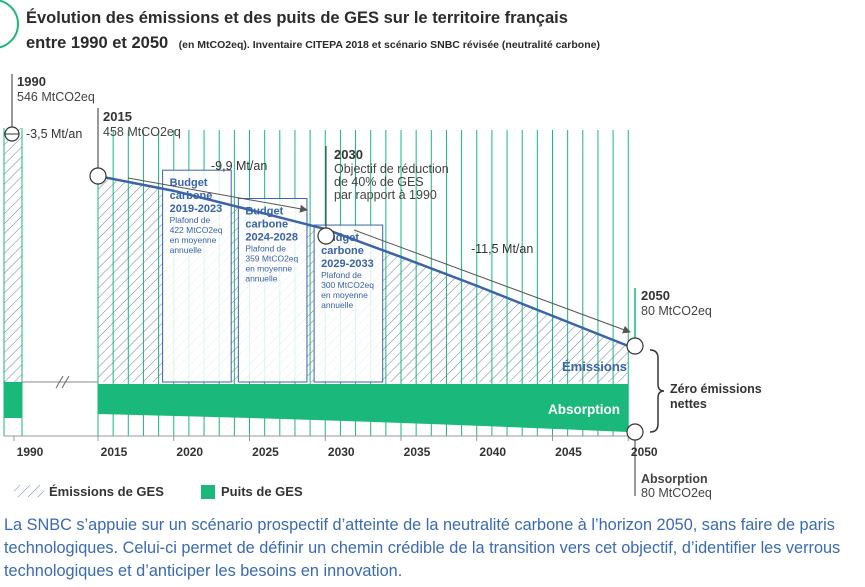 The width and height of the screenshot is (865, 587). What do you see at coordinates (492, 452) in the screenshot?
I see `x-tick-label: 2040` at bounding box center [492, 452].